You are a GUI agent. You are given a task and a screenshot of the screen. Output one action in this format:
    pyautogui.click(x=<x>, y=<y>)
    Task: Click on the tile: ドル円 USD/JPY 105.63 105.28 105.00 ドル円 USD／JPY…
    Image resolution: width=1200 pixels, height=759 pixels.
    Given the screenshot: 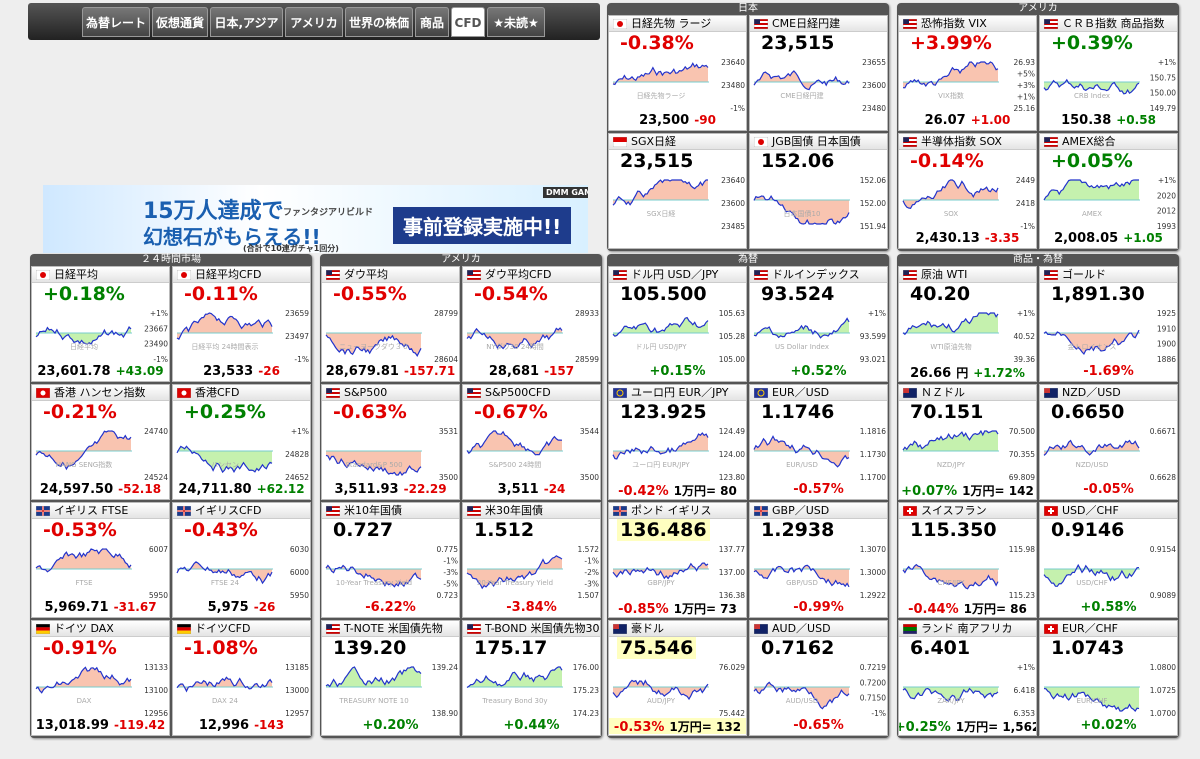 What is the action you would take?
    pyautogui.click(x=677, y=324)
    